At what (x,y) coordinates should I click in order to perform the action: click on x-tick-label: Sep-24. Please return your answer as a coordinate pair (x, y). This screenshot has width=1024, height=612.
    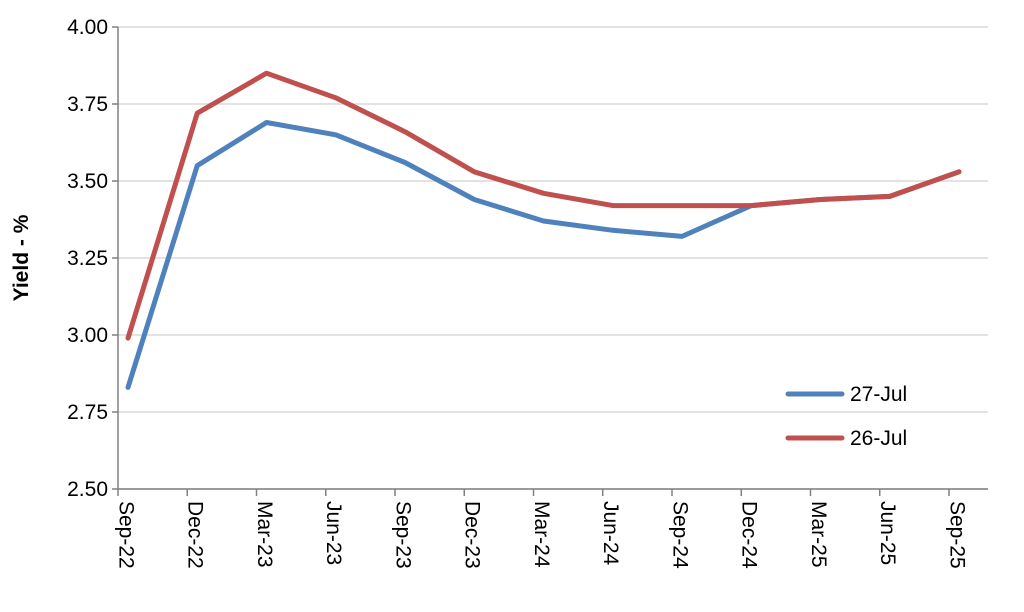
    Looking at the image, I should click on (679, 535).